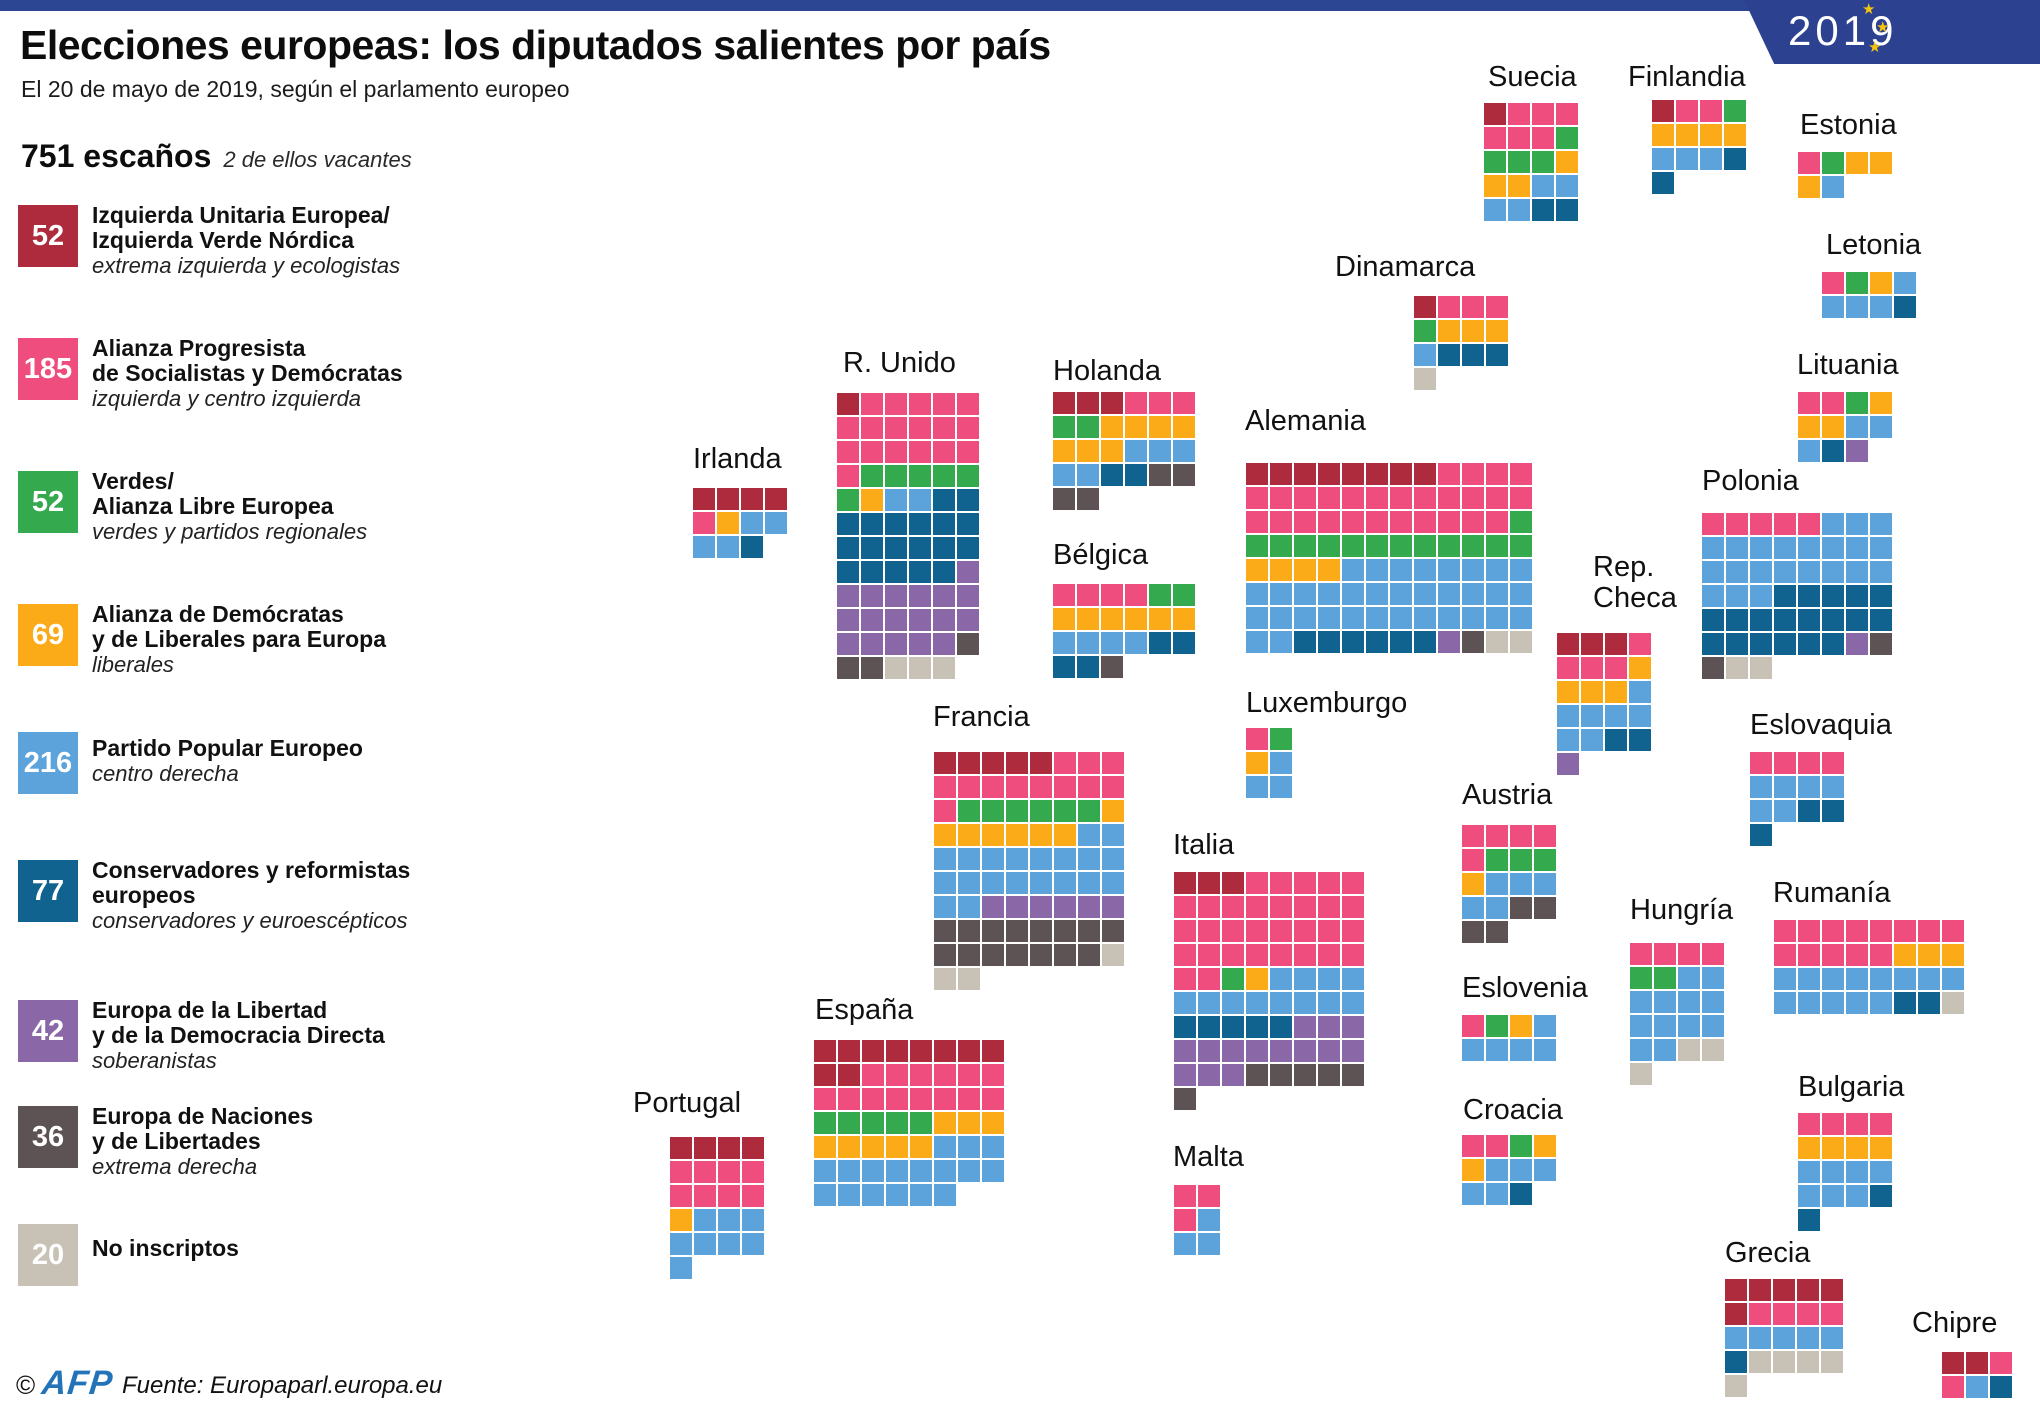 The height and width of the screenshot is (1424, 2040). What do you see at coordinates (216, 156) in the screenshot?
I see `total-seats-line: 751 escaños 2 de ellos vacantes` at bounding box center [216, 156].